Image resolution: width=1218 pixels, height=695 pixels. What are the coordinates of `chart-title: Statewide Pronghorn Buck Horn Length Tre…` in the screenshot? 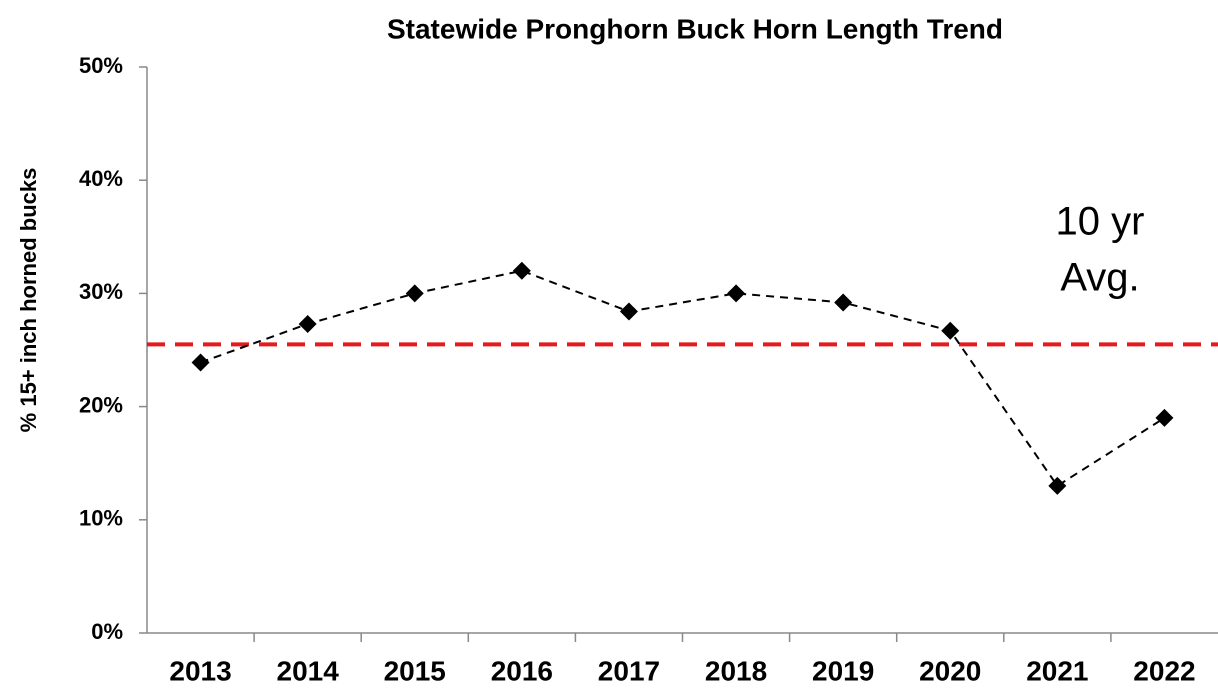 It's located at (695, 28).